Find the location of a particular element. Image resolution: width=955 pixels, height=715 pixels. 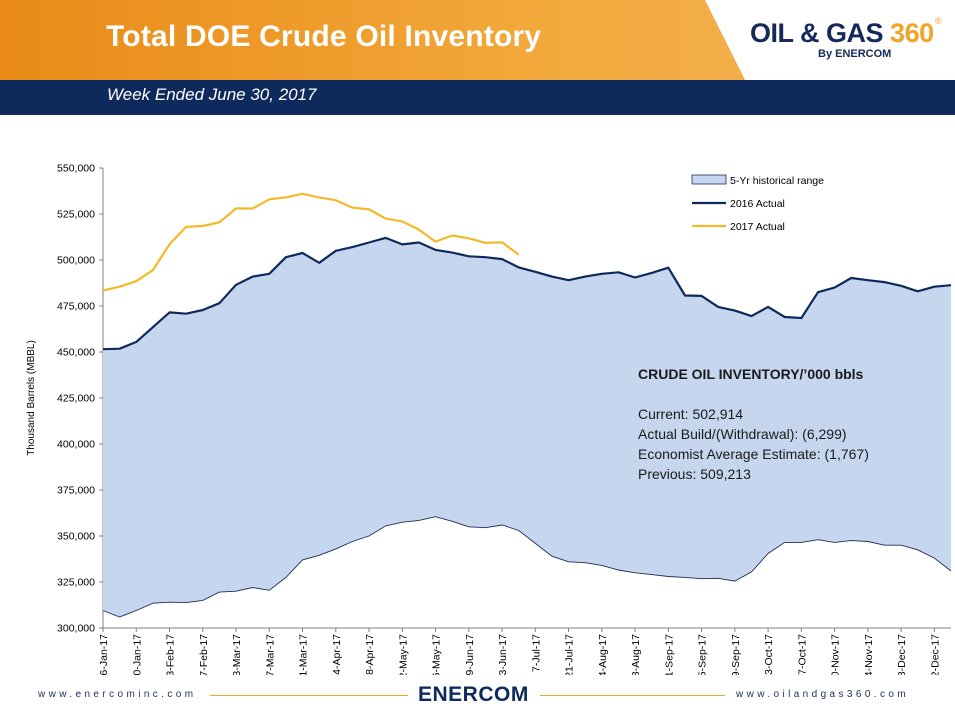

page-title: Total DOE Crude Oil Inventory is located at coordinates (324, 36).